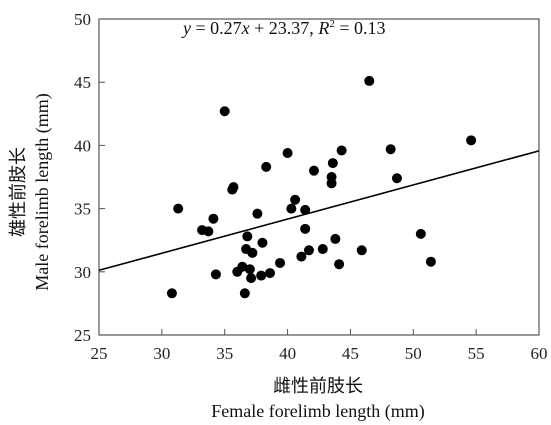 This screenshot has width=551, height=425. I want to click on x-tick-label: 25, so click(99, 353).